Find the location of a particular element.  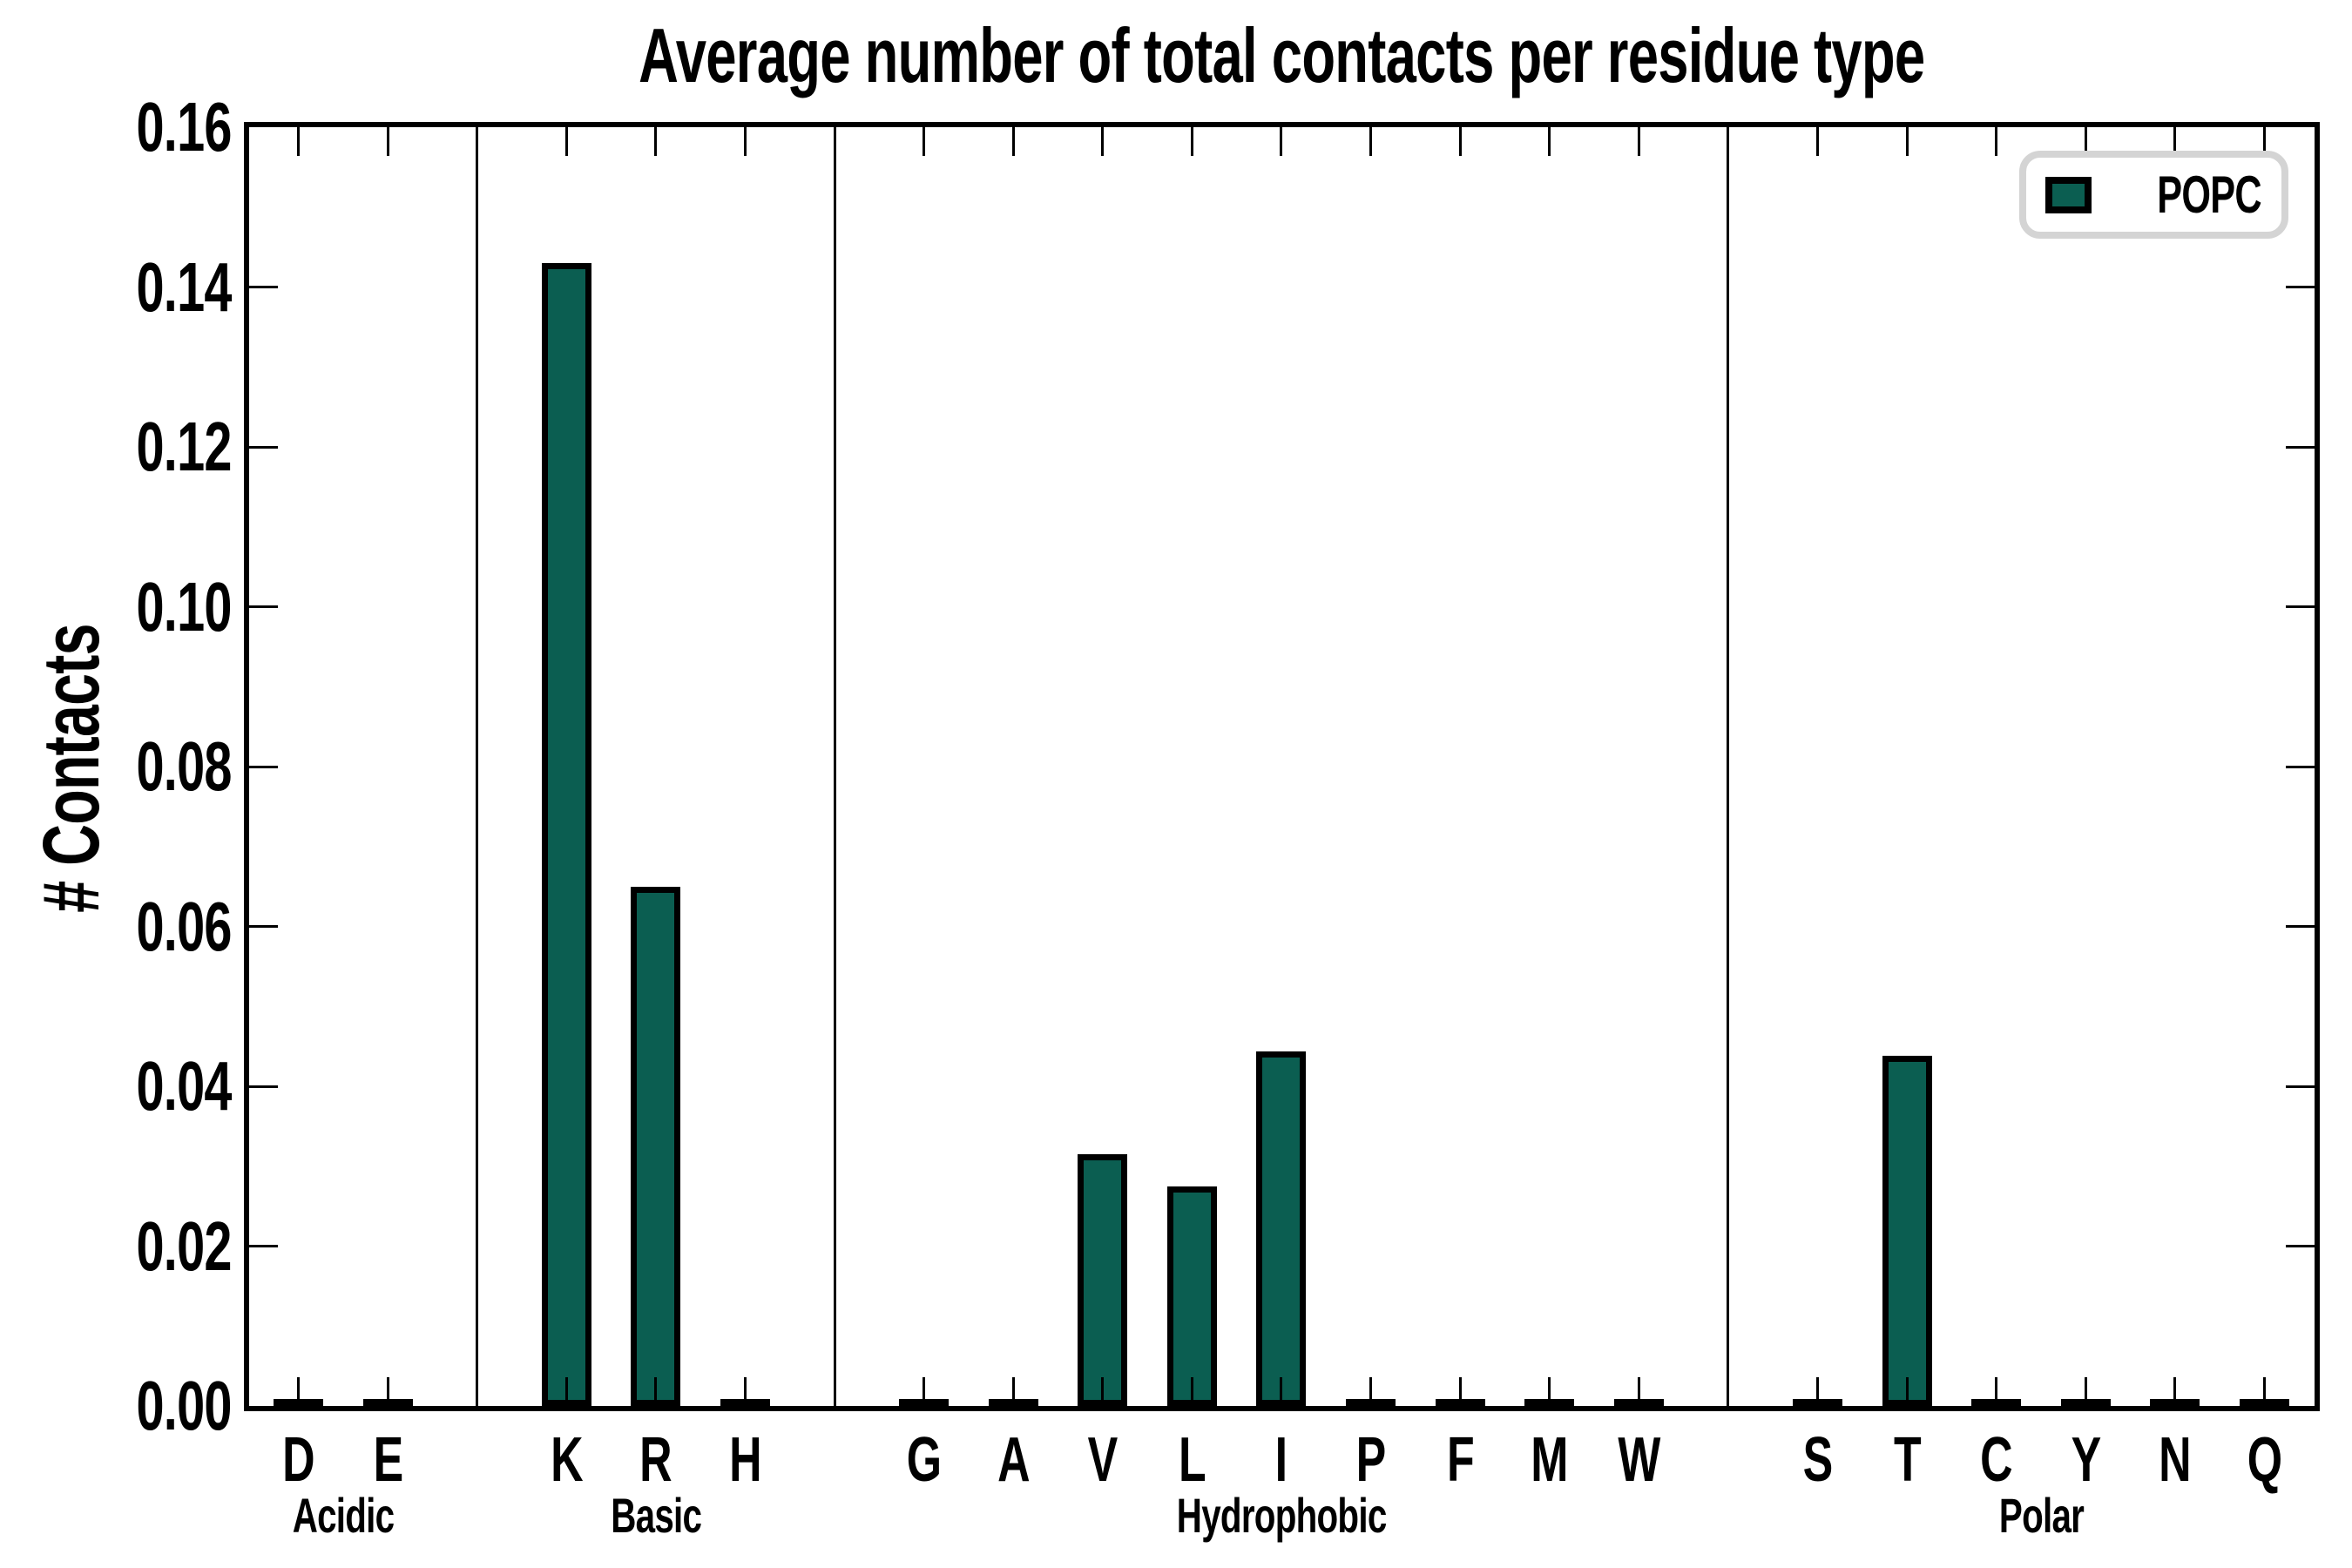

y-tick-label-0.04: 0.04 is located at coordinates (116, 1086).